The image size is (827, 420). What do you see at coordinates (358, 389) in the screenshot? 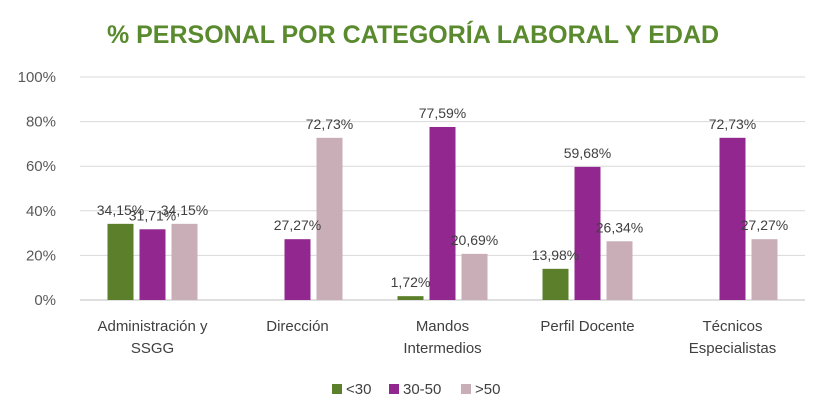
I see `legend-label: <30` at bounding box center [358, 389].